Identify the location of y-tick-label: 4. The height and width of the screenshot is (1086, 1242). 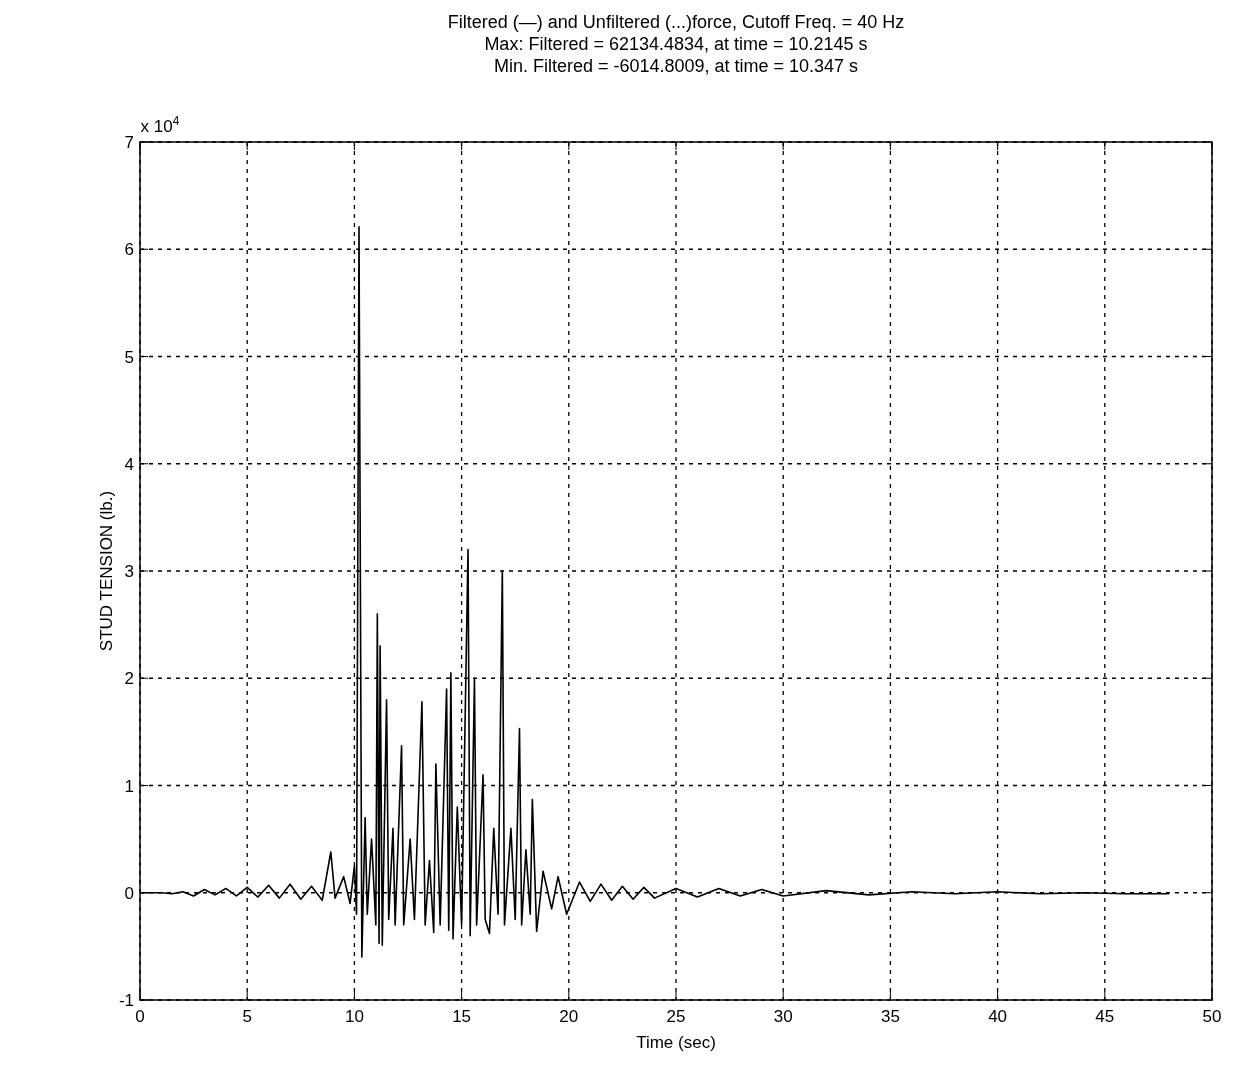
(129, 464).